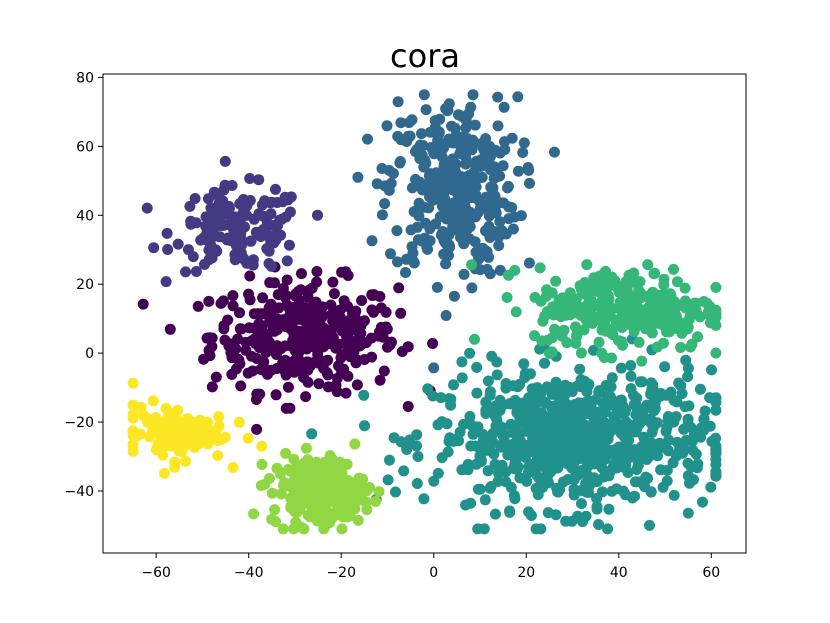  What do you see at coordinates (711, 573) in the screenshot?
I see `x-tick-label: 60` at bounding box center [711, 573].